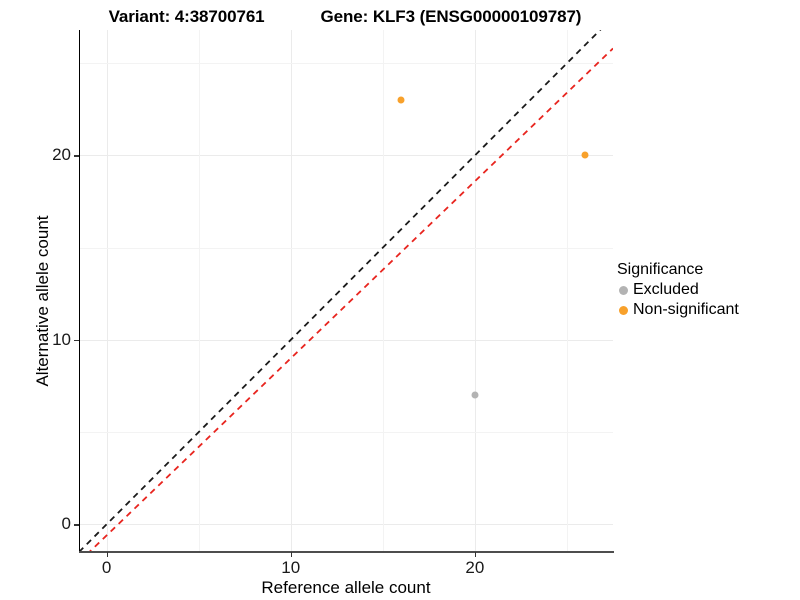 This screenshot has height=600, width=800. Describe the element at coordinates (186, 16) in the screenshot. I see `variant-title: Variant: 4:38700761` at that location.